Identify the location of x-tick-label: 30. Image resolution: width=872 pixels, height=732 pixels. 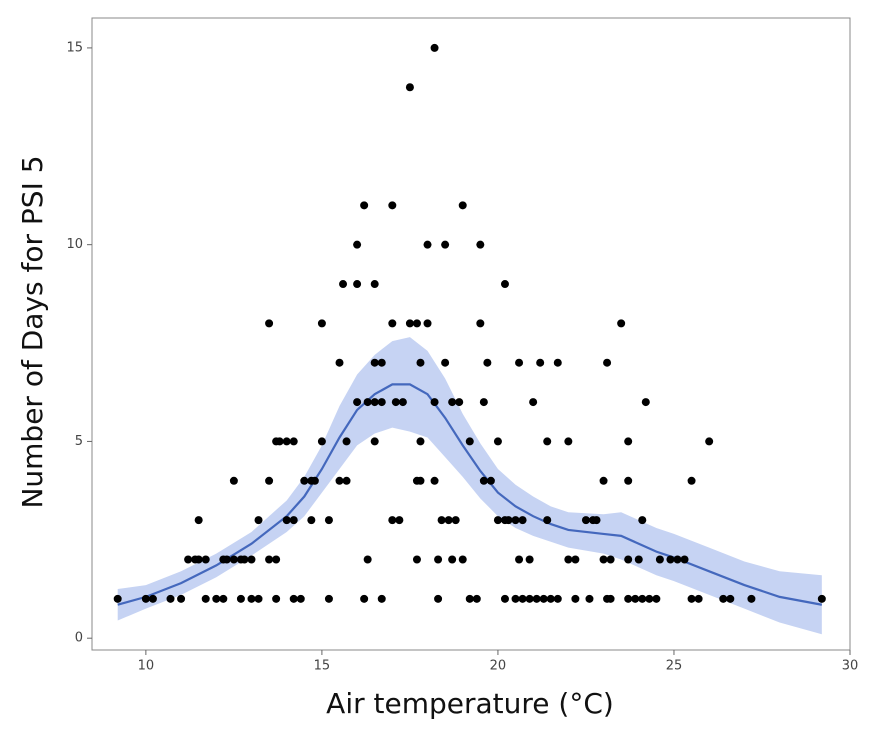
(850, 666).